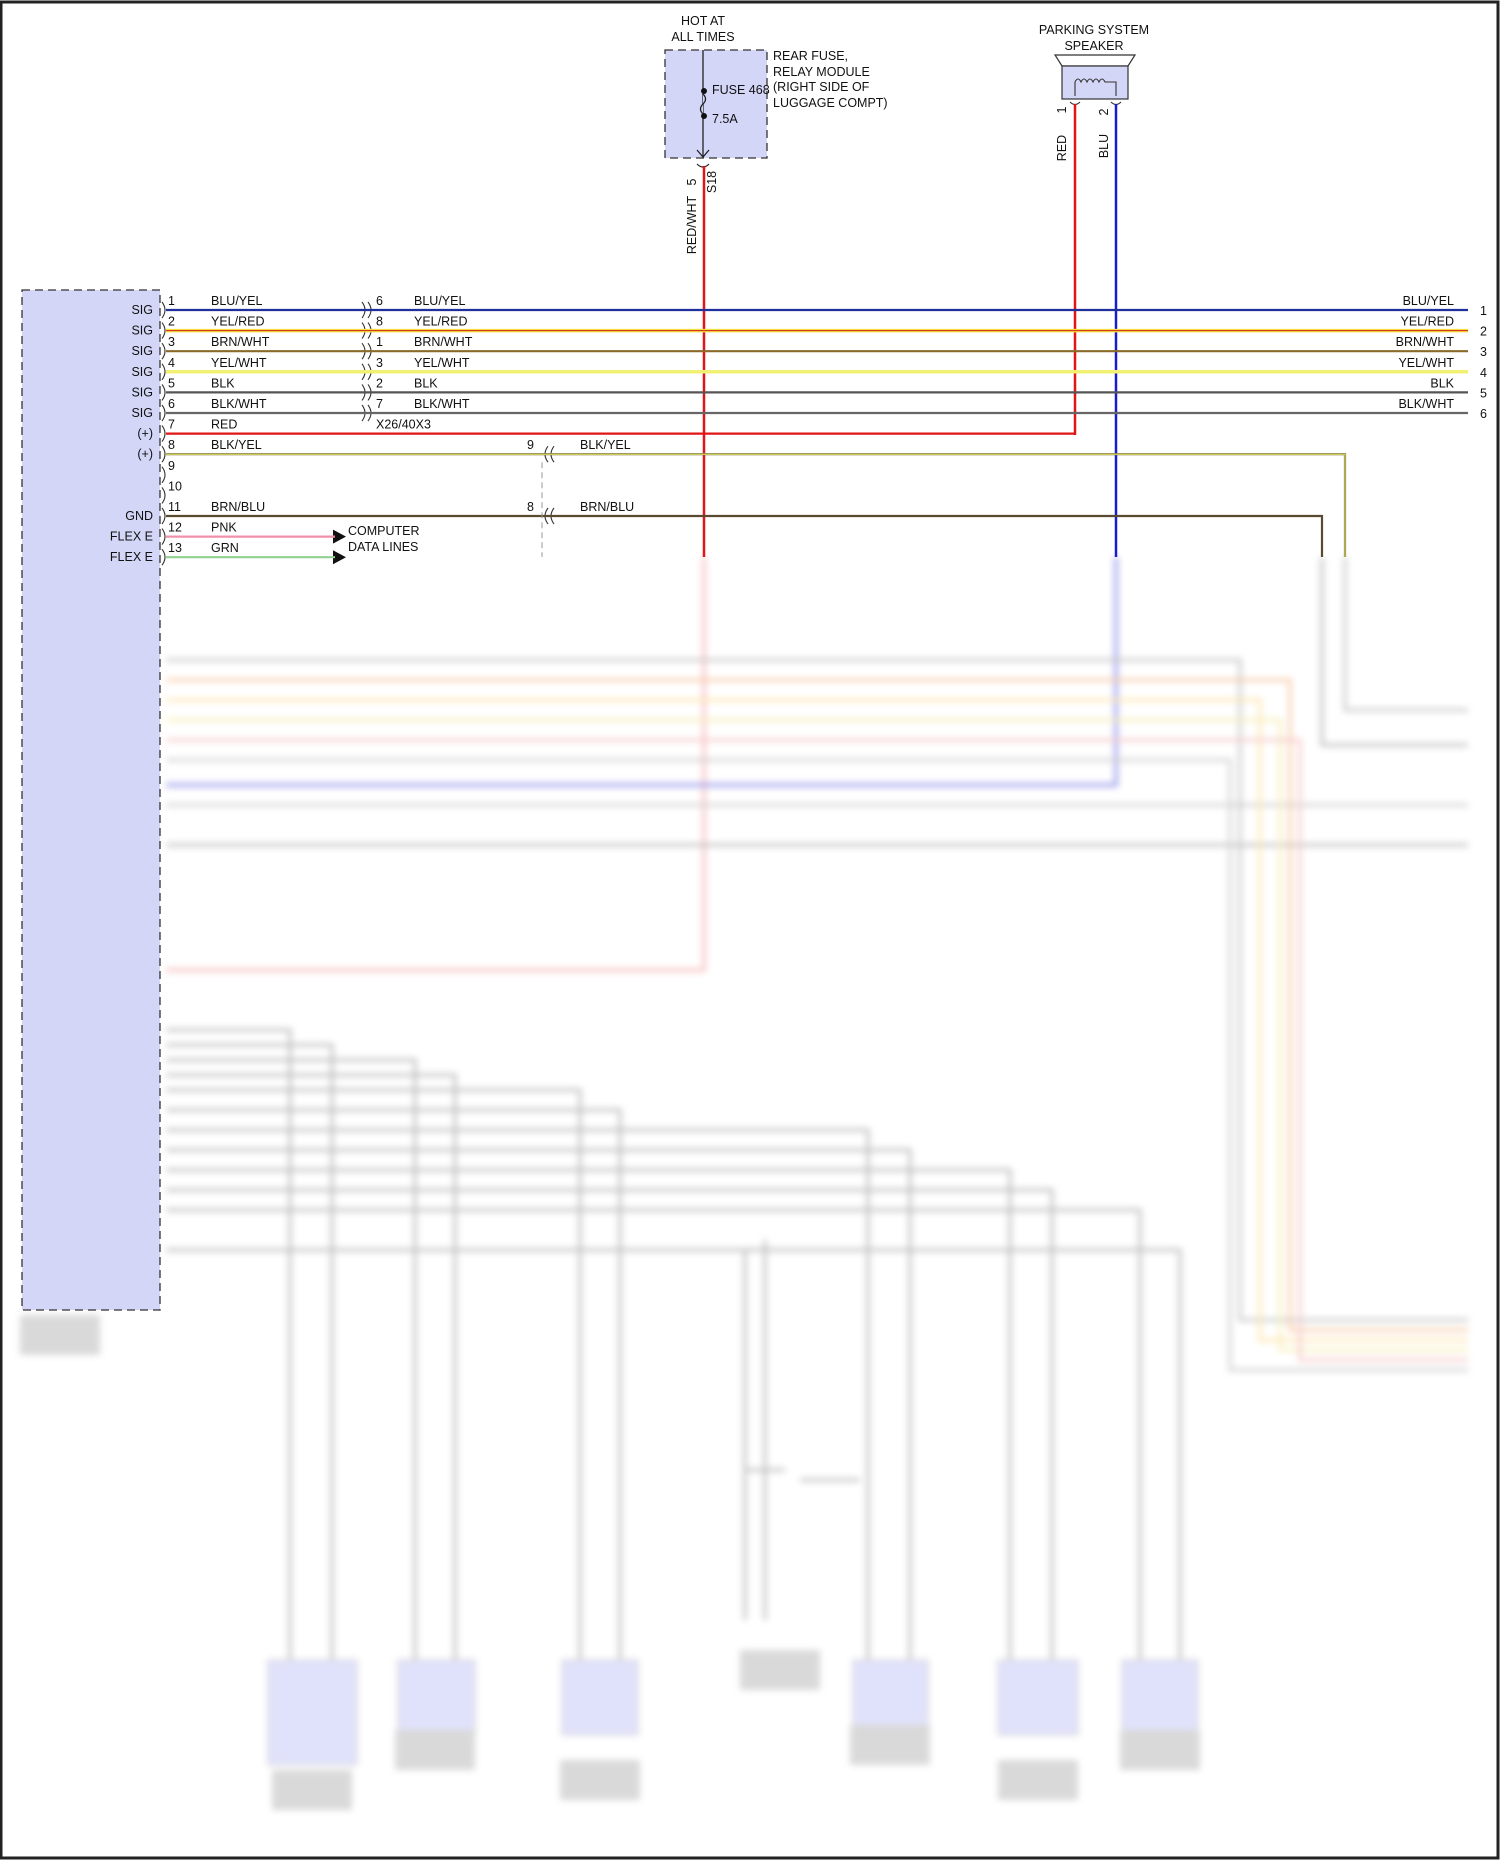 This screenshot has height=1861, width=1500. Describe the element at coordinates (1093, 46) in the screenshot. I see `speaker-title-2: SPEAKER` at that location.